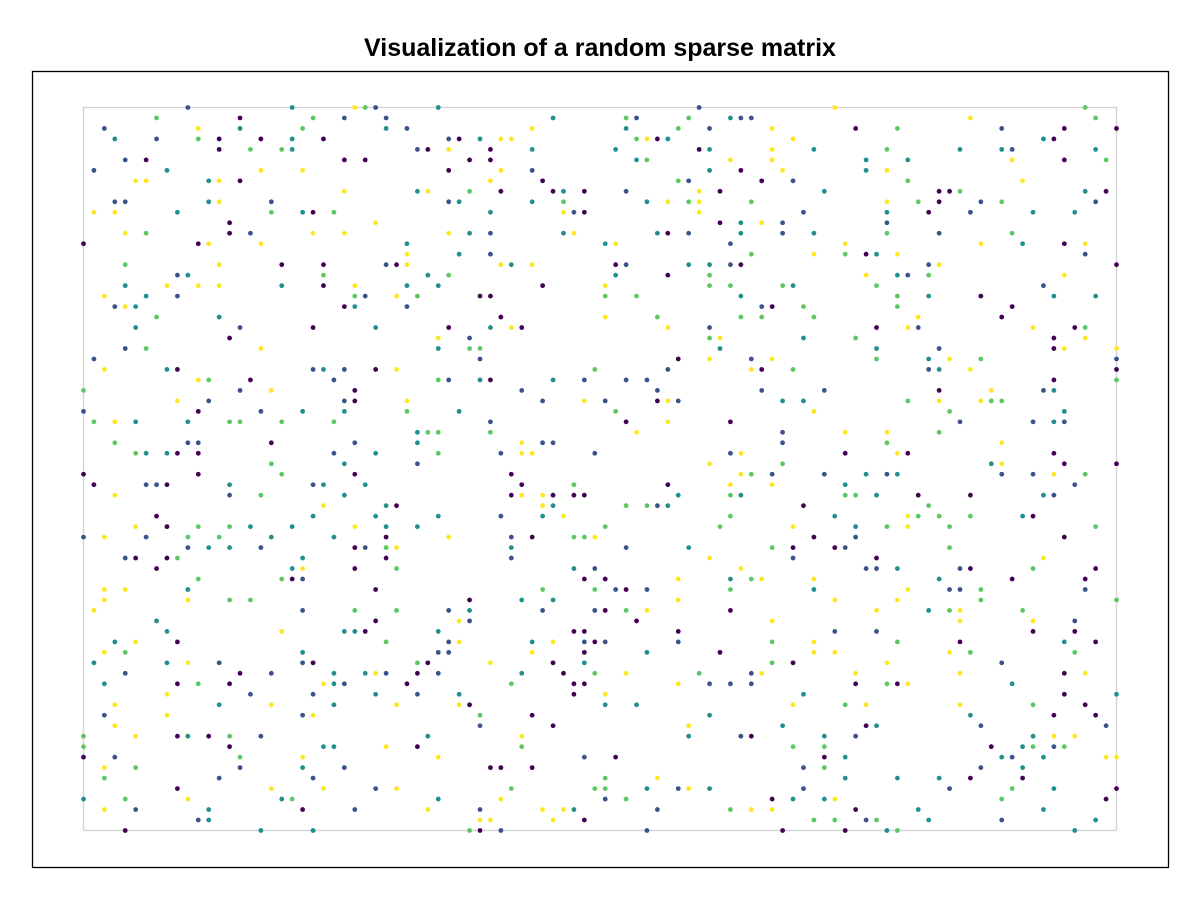 The height and width of the screenshot is (900, 1200). What do you see at coordinates (600, 48) in the screenshot?
I see `chart-title: Visualization of a random sparse matrix` at bounding box center [600, 48].